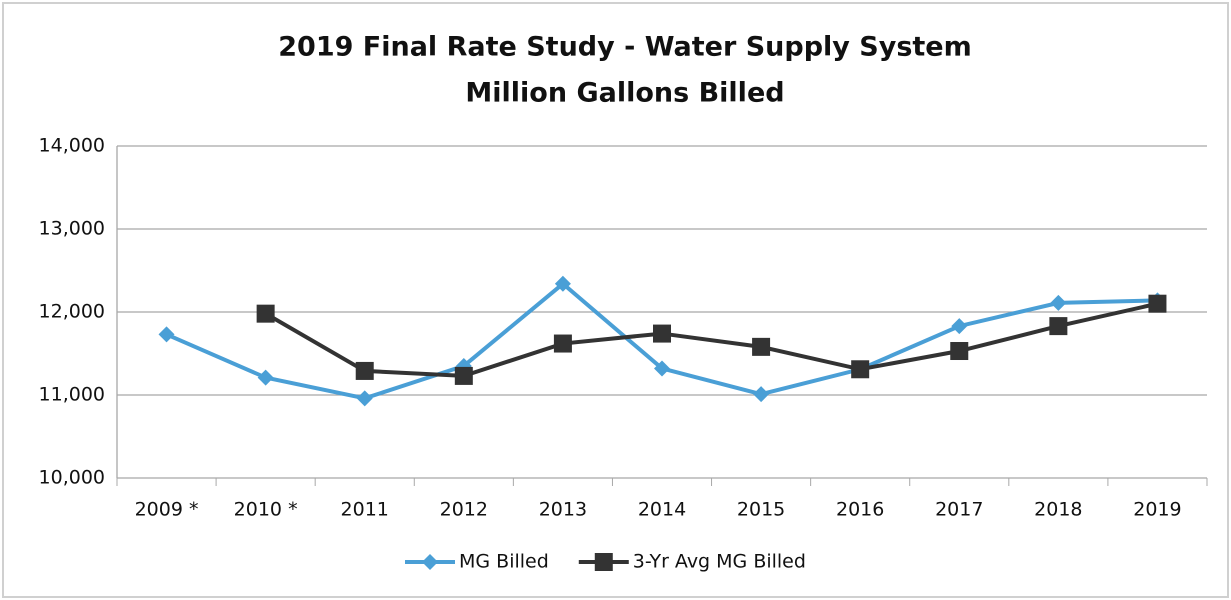  What do you see at coordinates (711, 339) in the screenshot?
I see `series-line` at bounding box center [711, 339].